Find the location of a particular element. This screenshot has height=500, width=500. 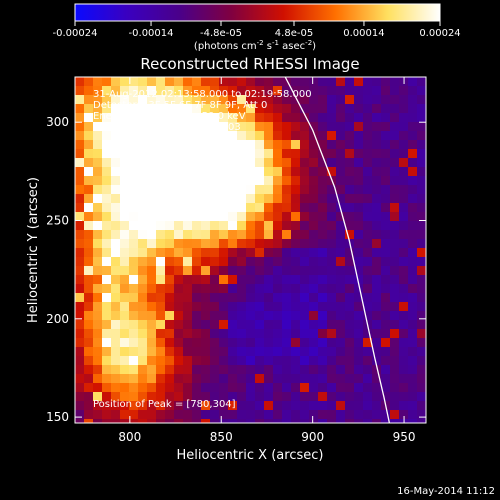

colorbar-tick-label: 4.8e-05 is located at coordinates (294, 33).